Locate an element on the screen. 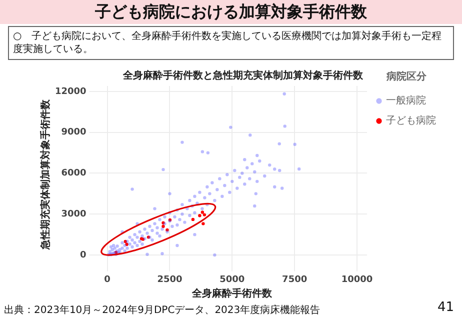  x-tick-label: 5000 is located at coordinates (232, 279).